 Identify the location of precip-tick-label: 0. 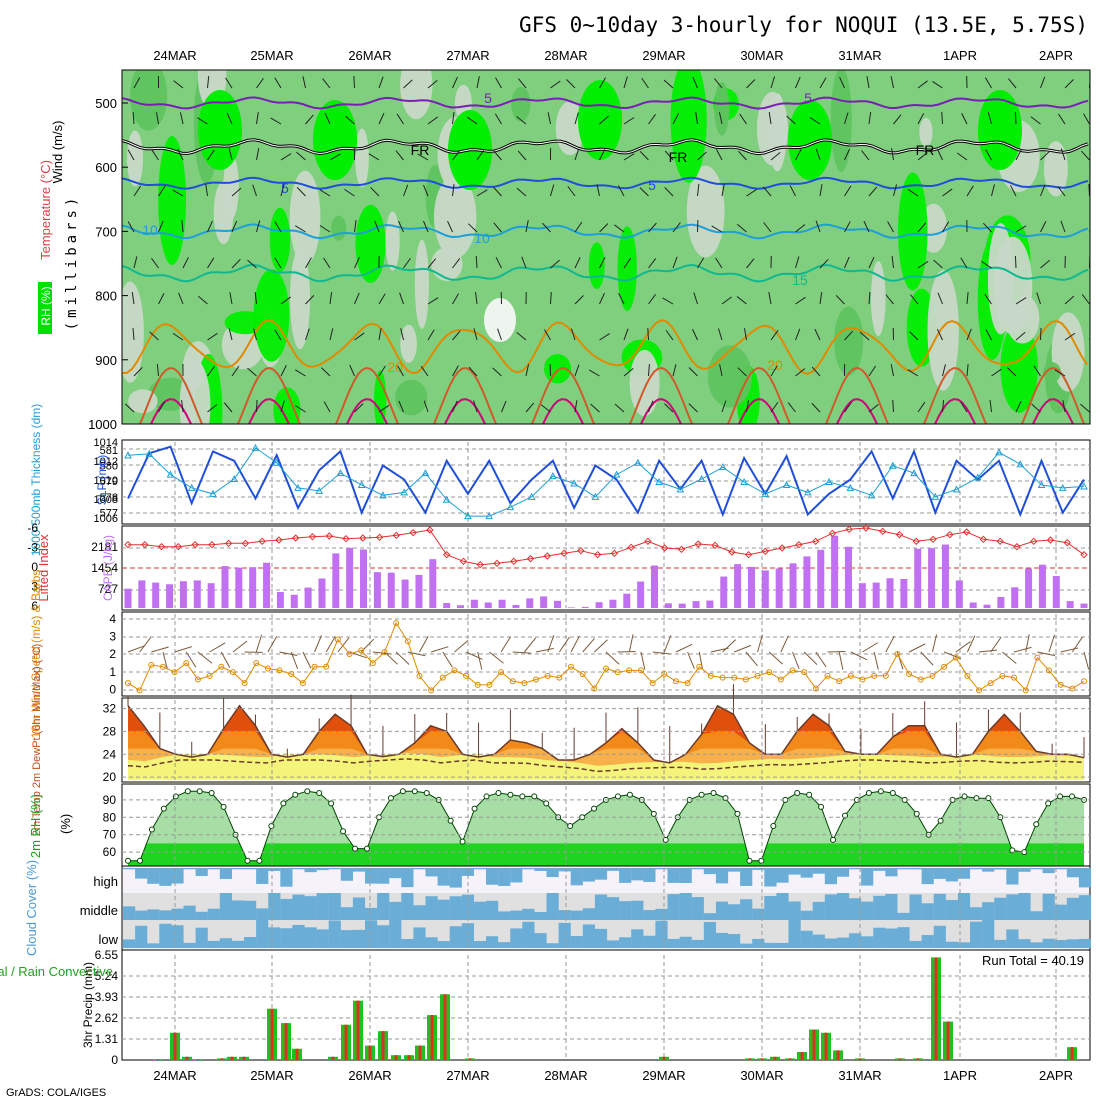
(114, 1060).